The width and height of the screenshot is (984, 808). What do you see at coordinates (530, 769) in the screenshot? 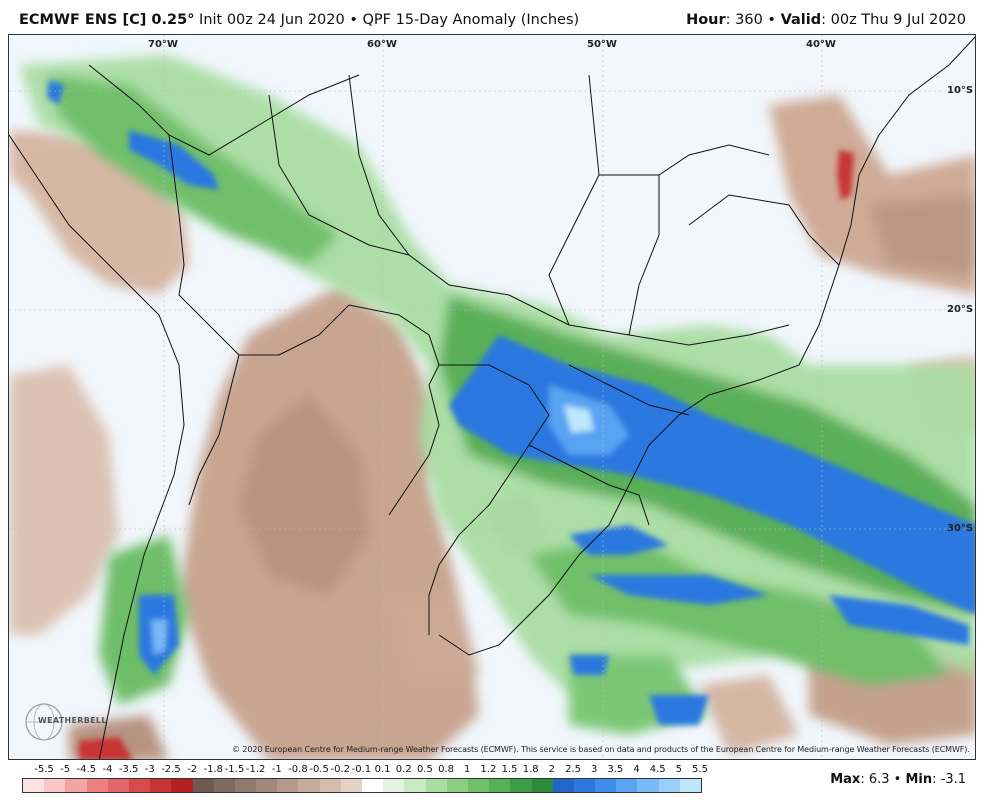
I see `legend-tick: 1.8` at bounding box center [530, 769].